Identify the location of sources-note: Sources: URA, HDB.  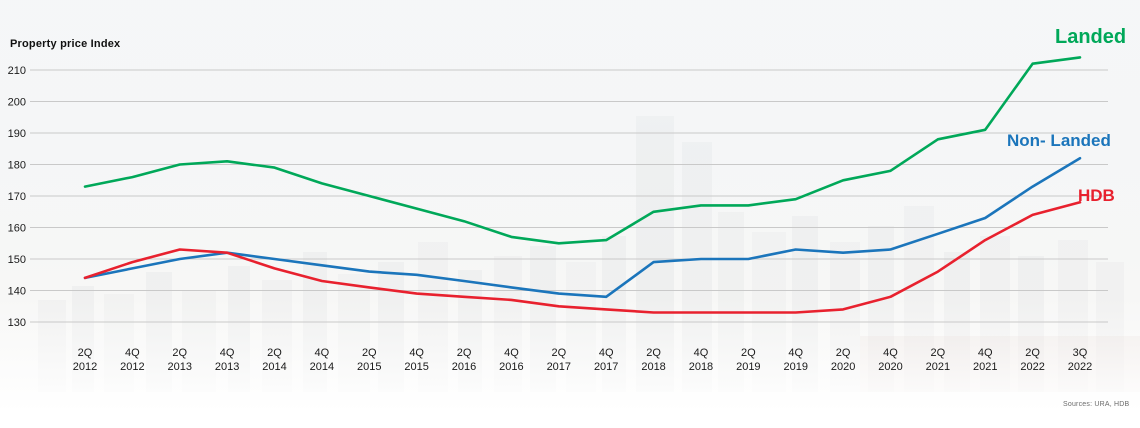
(1096, 404).